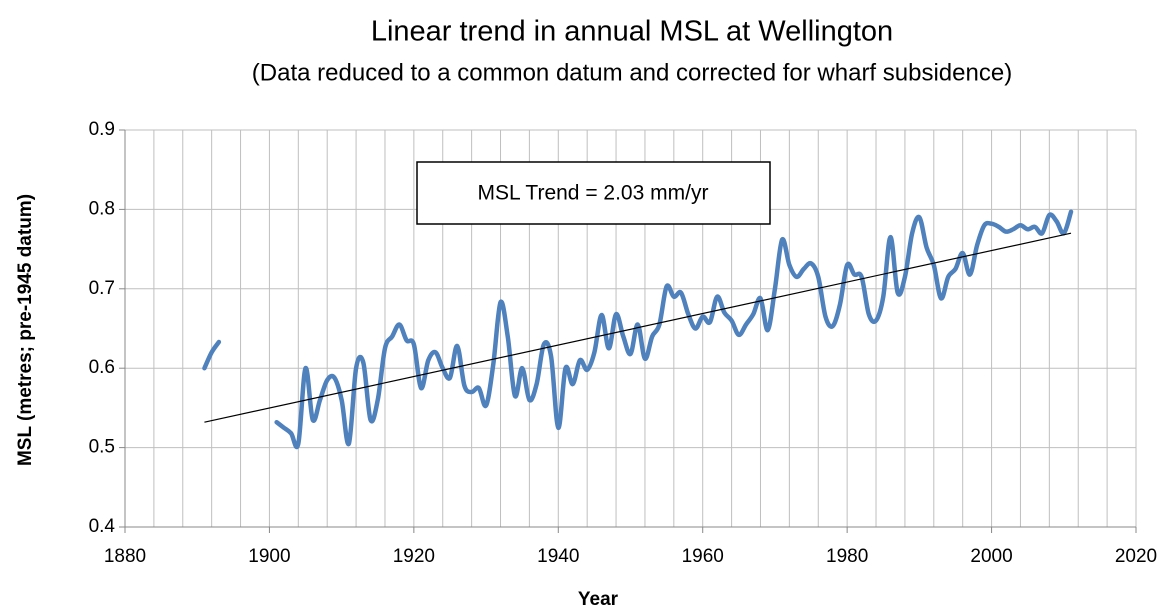 The height and width of the screenshot is (612, 1174). I want to click on annotation-box, so click(593, 193).